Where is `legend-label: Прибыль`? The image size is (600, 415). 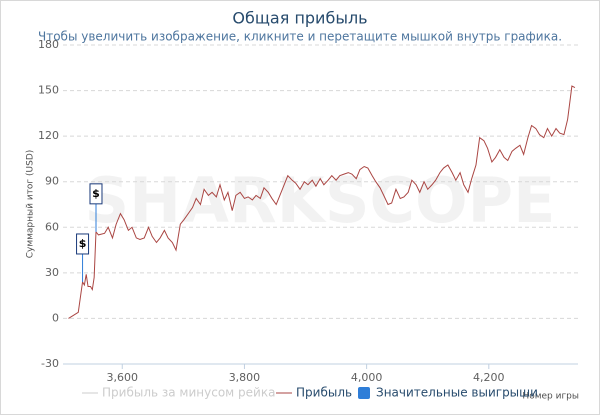
legend-label: Прибыль is located at coordinates (324, 393).